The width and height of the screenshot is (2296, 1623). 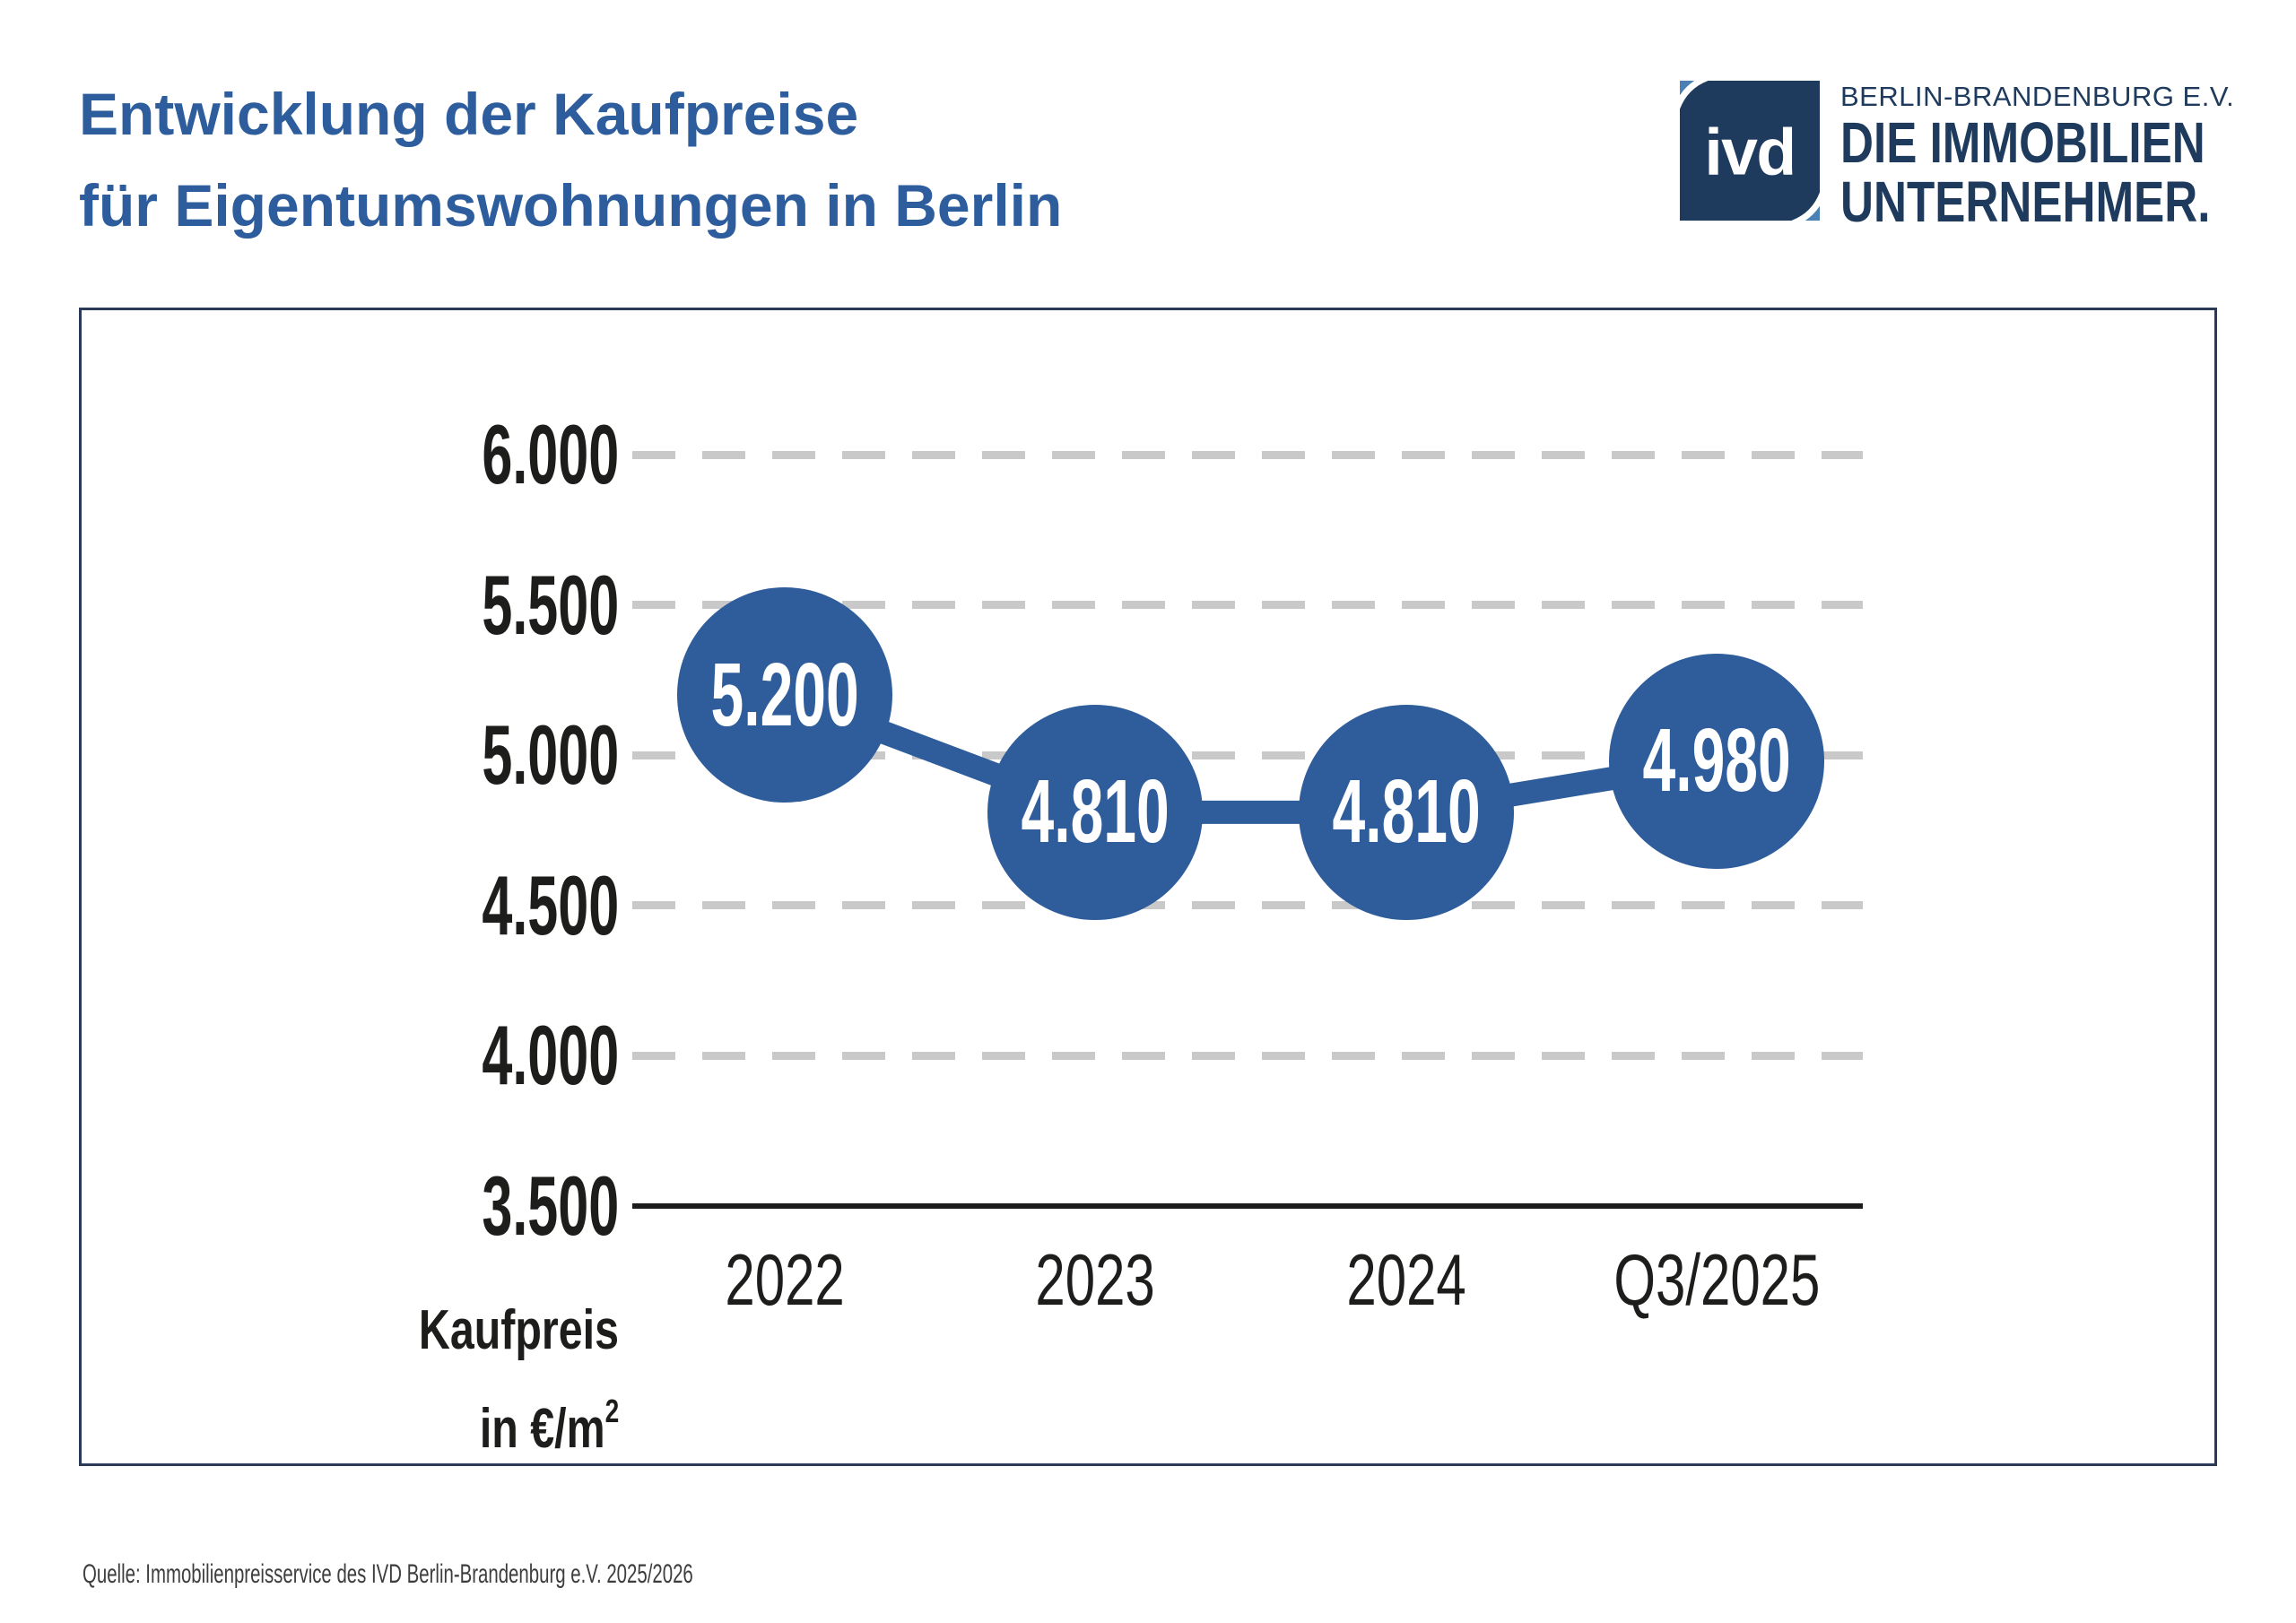 I want to click on logo-leaf-shape, so click(x=1750, y=151).